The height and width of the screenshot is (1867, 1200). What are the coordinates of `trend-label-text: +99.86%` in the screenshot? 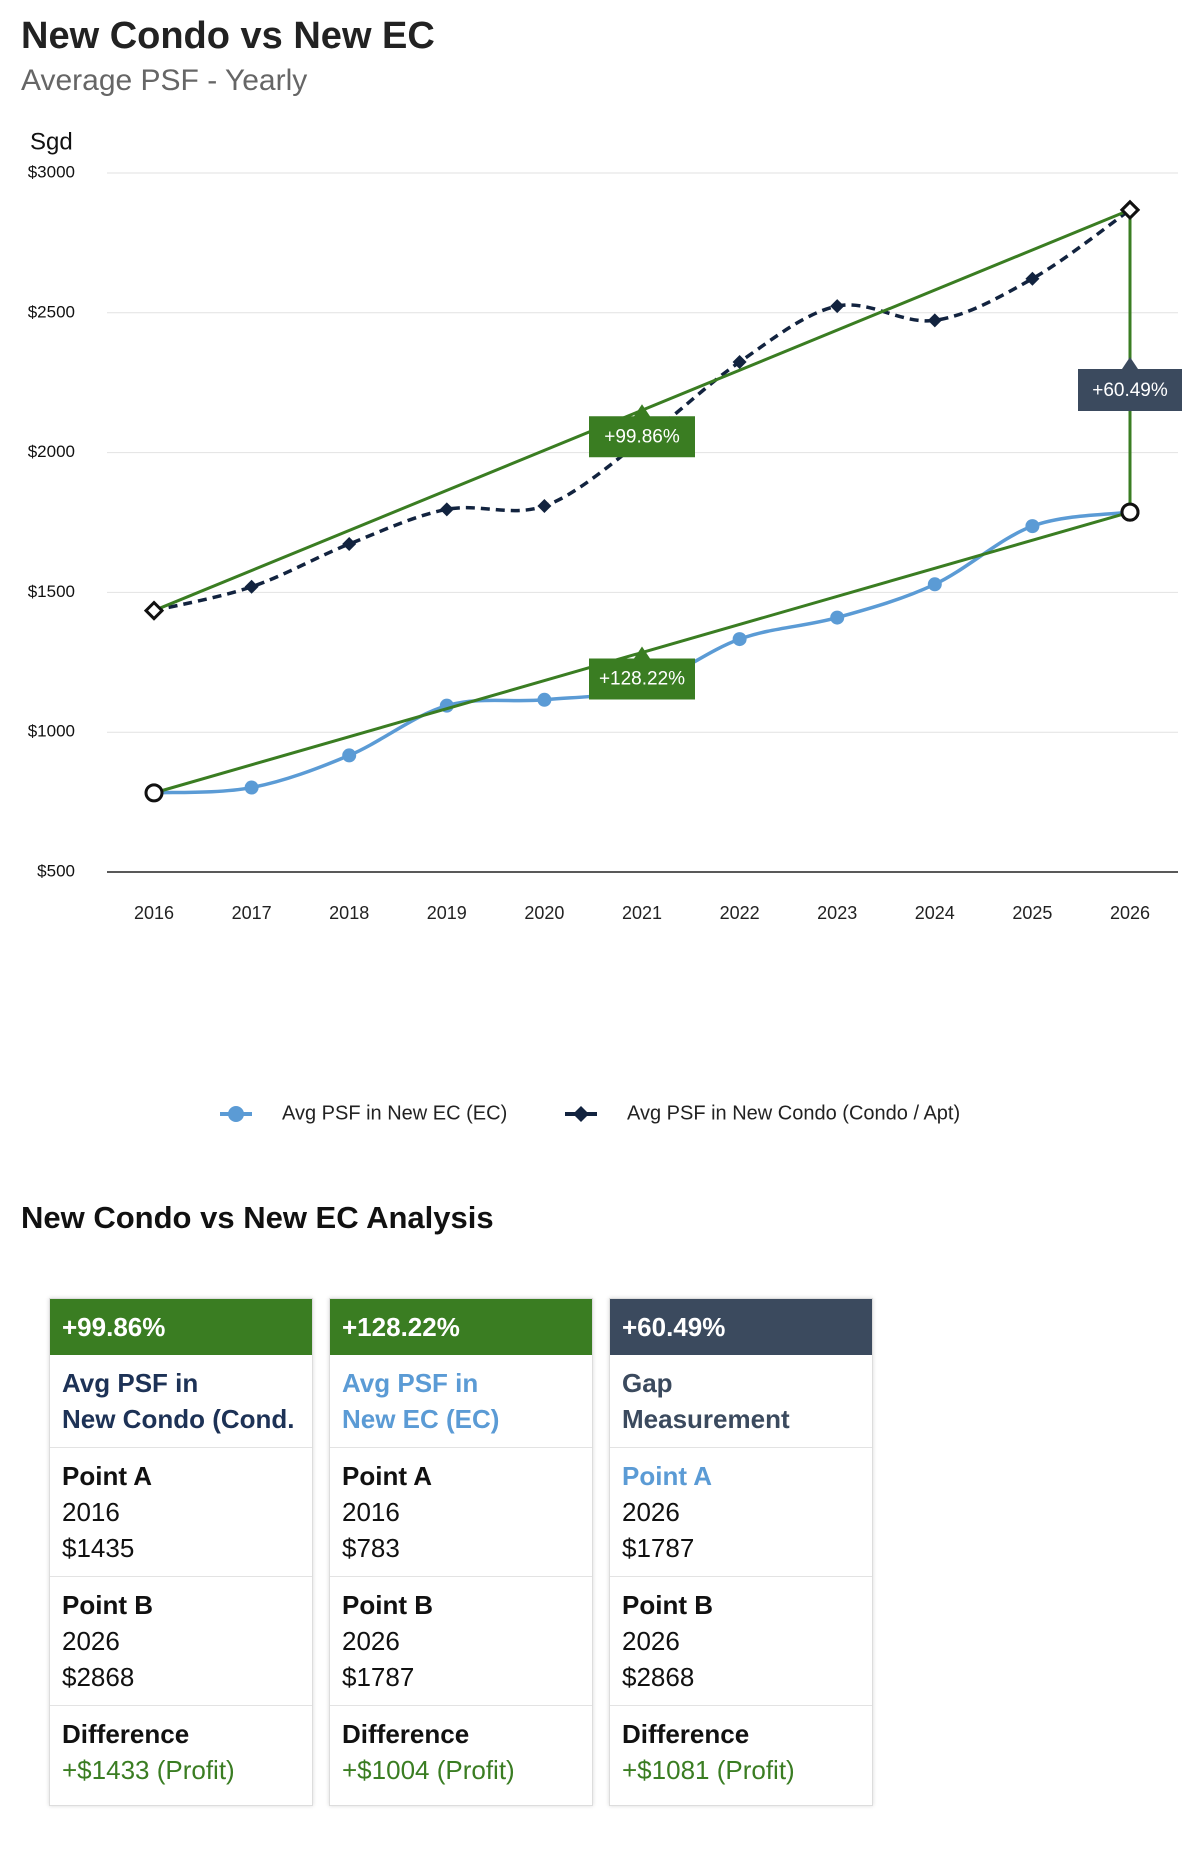 It's located at (642, 436).